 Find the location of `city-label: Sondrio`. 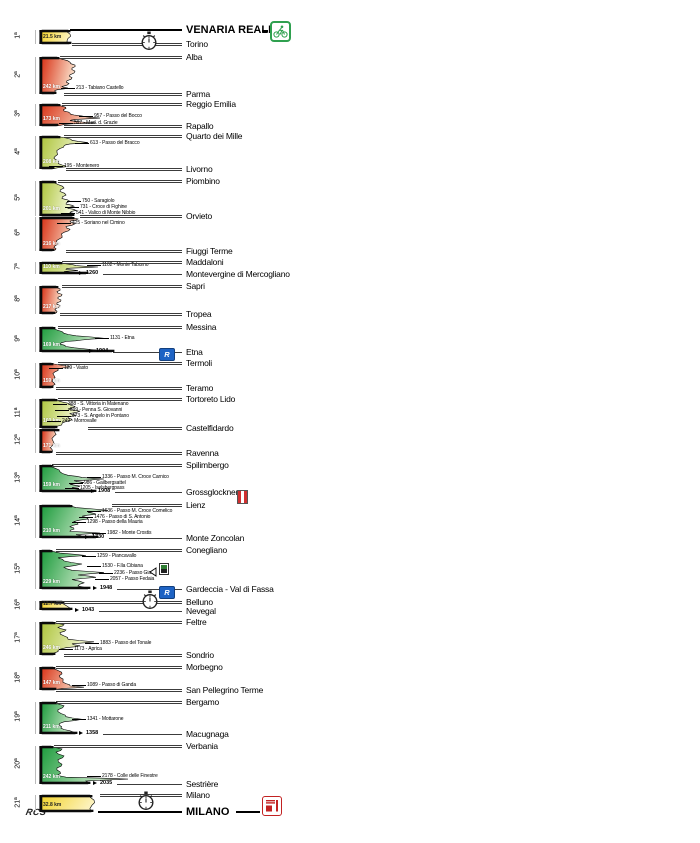

city-label: Sondrio is located at coordinates (200, 654).